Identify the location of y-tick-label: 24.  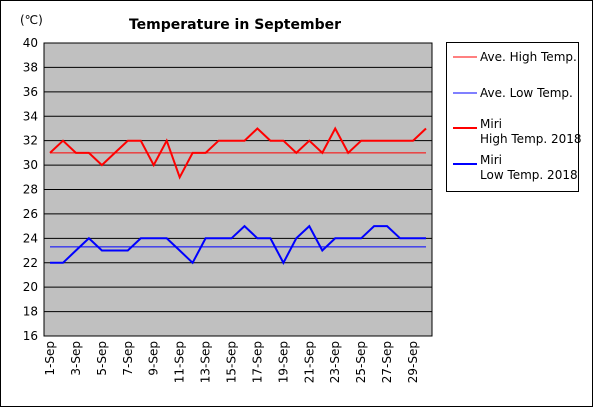
(30, 238).